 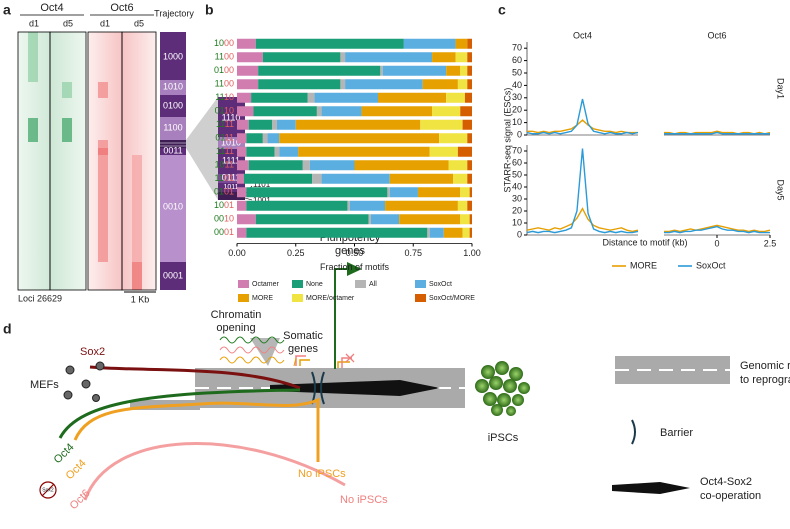 I want to click on legend-label: SoxOct, so click(x=711, y=265).